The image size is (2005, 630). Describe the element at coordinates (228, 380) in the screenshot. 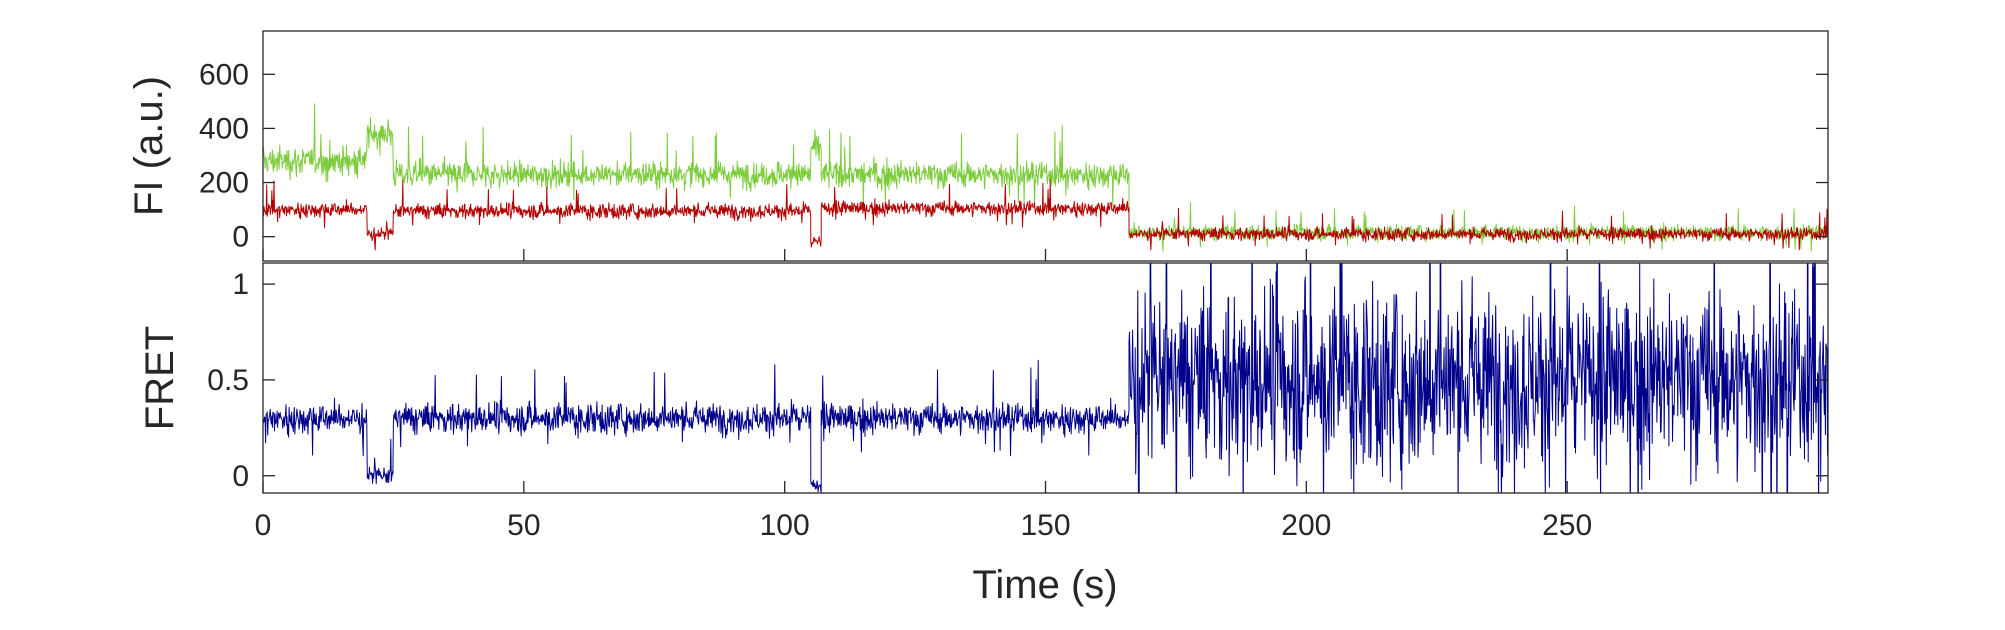

I see `y-tick-label: 0.5` at that location.